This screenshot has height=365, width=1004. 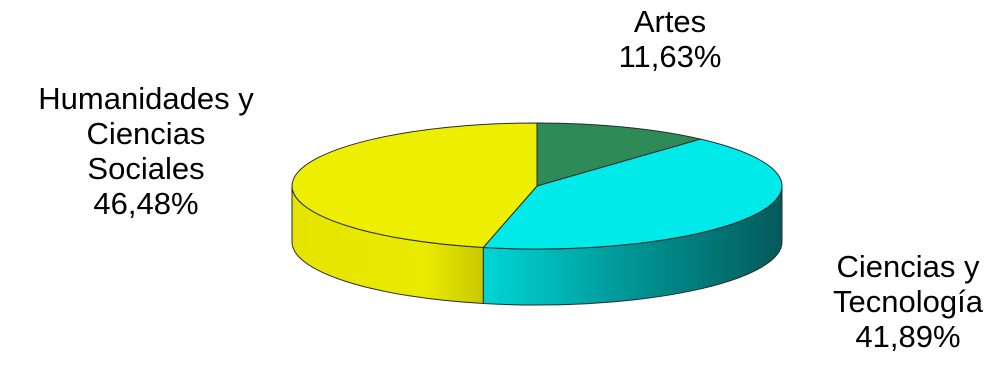 I want to click on pie-outline, so click(x=537, y=214).